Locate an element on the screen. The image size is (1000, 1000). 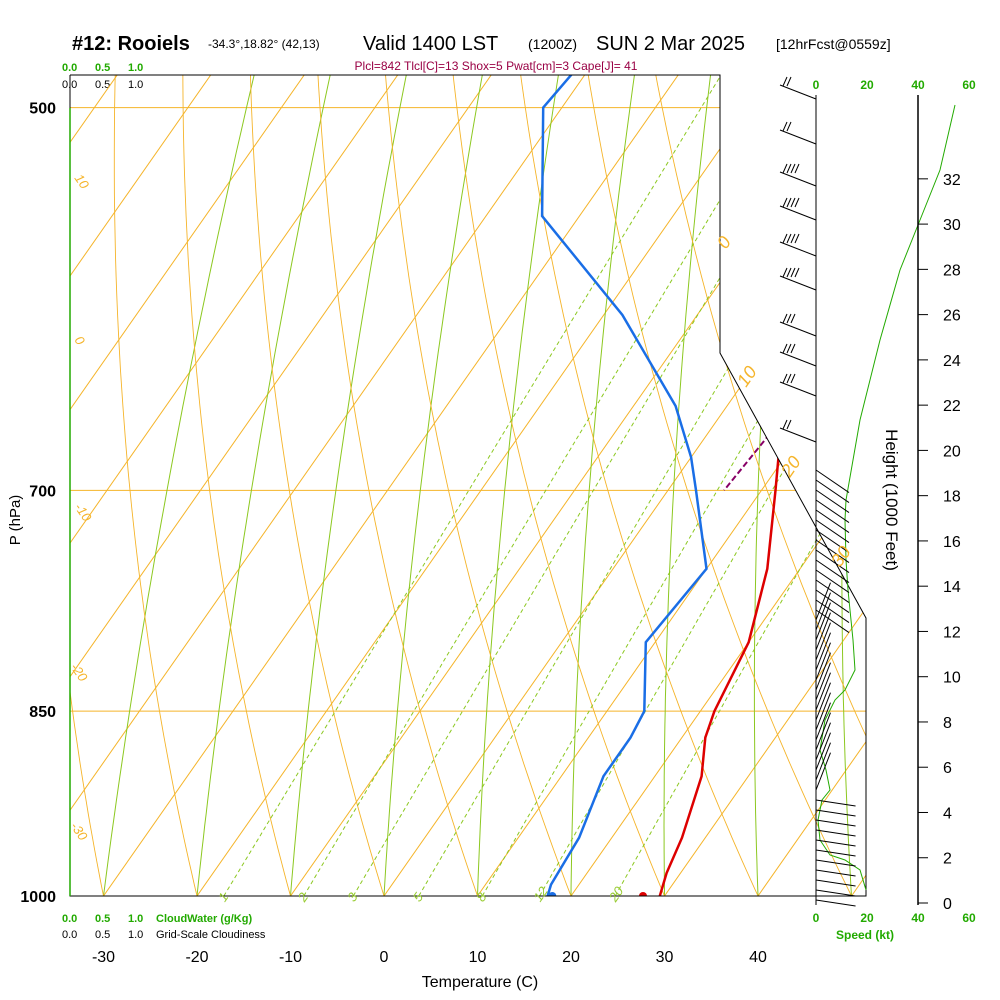
mixing-ratio-label: 5 is located at coordinates (418, 896).